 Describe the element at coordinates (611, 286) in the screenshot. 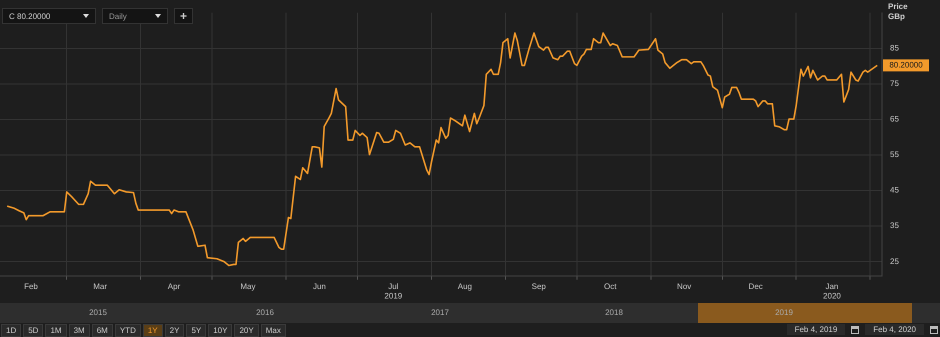

I see `x-tick-label: Oct` at that location.